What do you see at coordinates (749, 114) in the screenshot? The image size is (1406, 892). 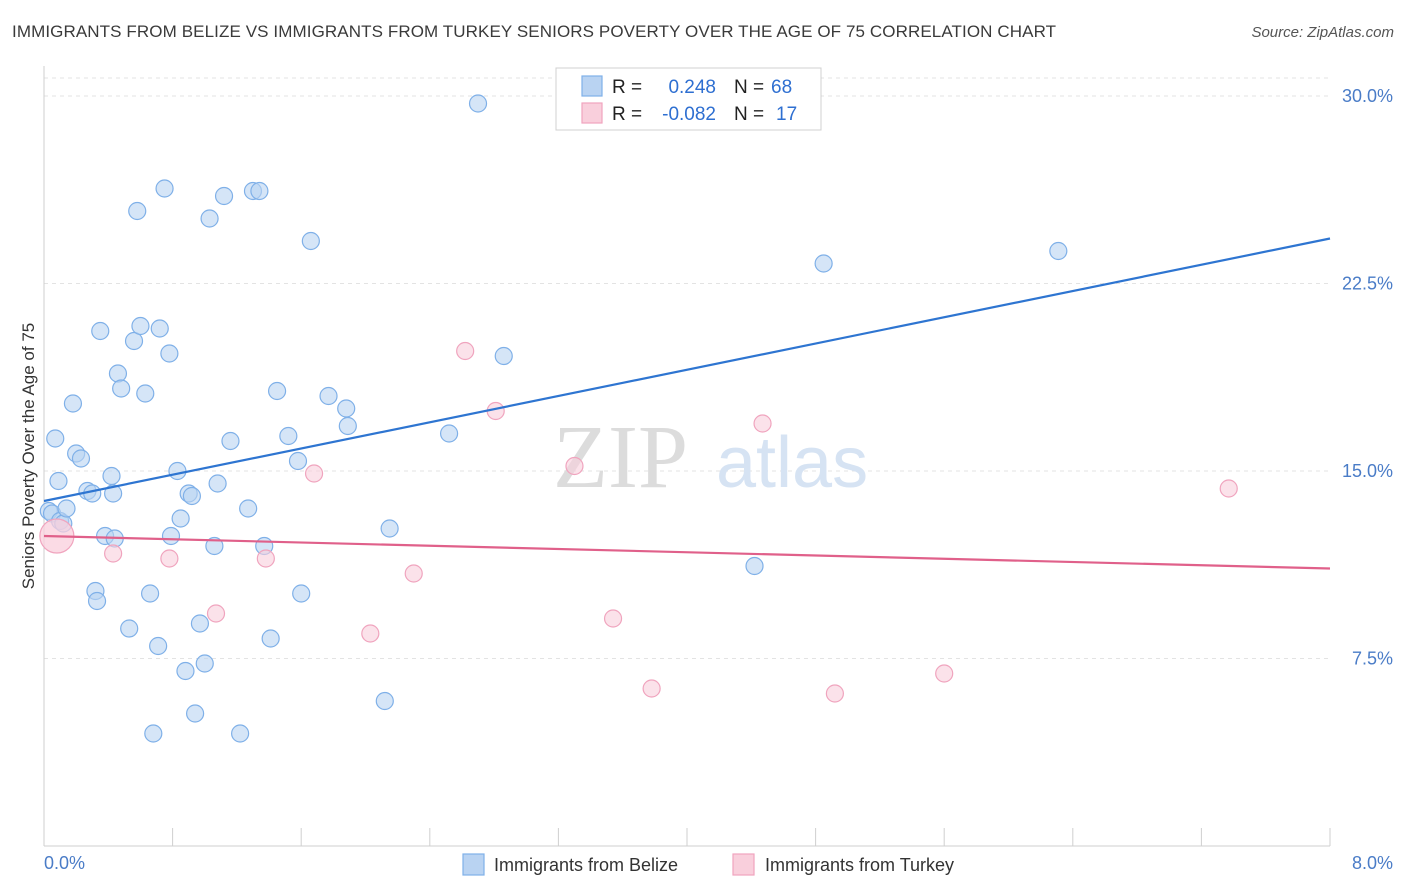 I see `legend-n-label-turkey: N =` at bounding box center [749, 114].